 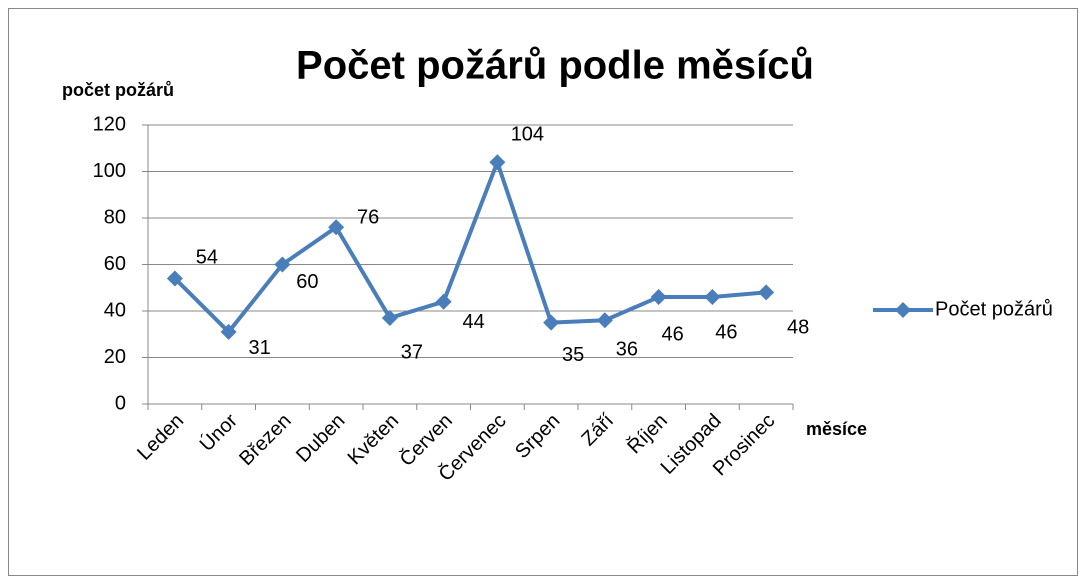 I want to click on y-tick-label: 80, so click(x=115, y=217).